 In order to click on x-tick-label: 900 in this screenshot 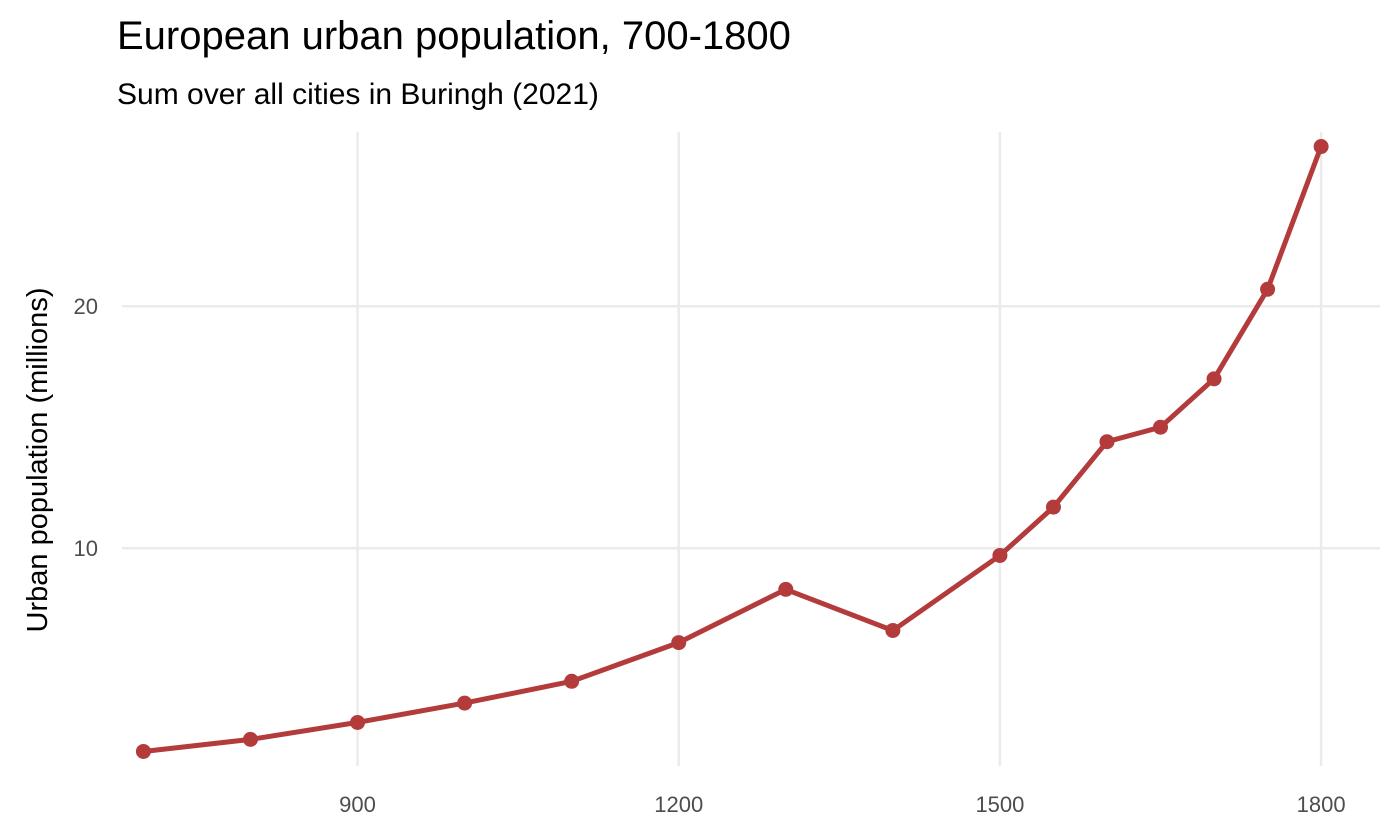, I will do `click(357, 804)`.